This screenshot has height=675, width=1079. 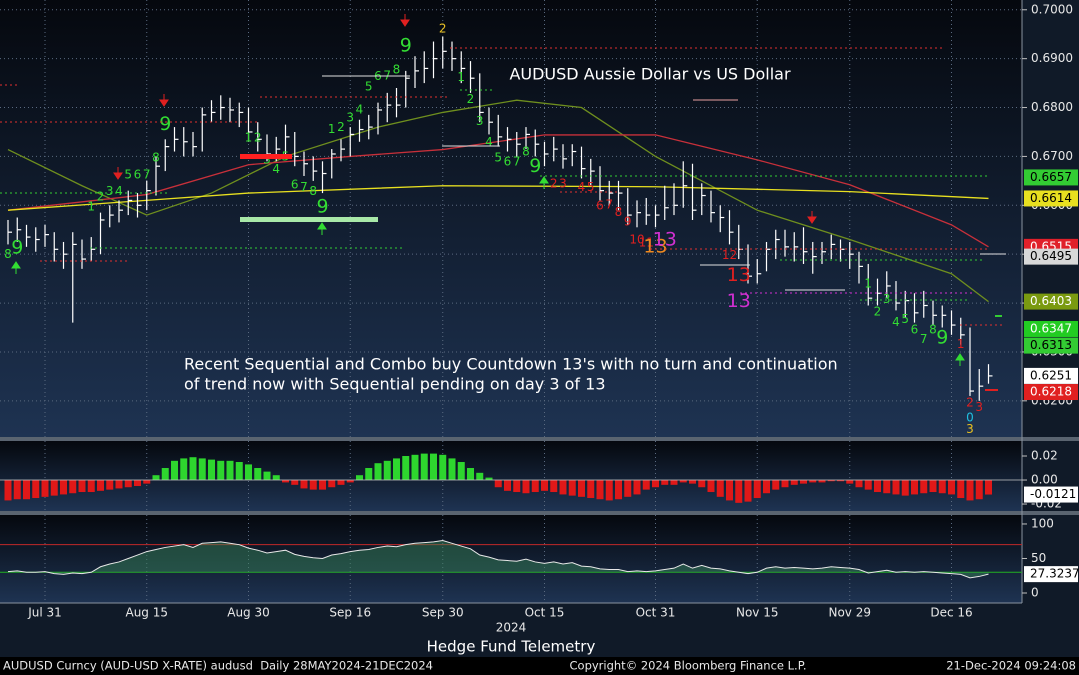 What do you see at coordinates (498, 559) in the screenshot?
I see `oversold-fill` at bounding box center [498, 559].